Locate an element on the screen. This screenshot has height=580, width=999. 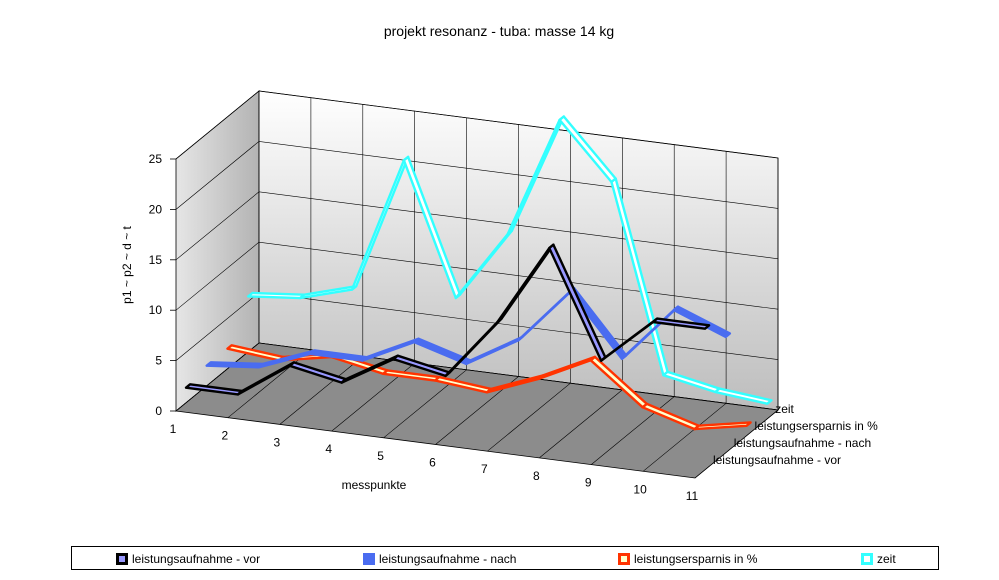
z-tick-label: leistungsersparnis in % is located at coordinates (816, 426).